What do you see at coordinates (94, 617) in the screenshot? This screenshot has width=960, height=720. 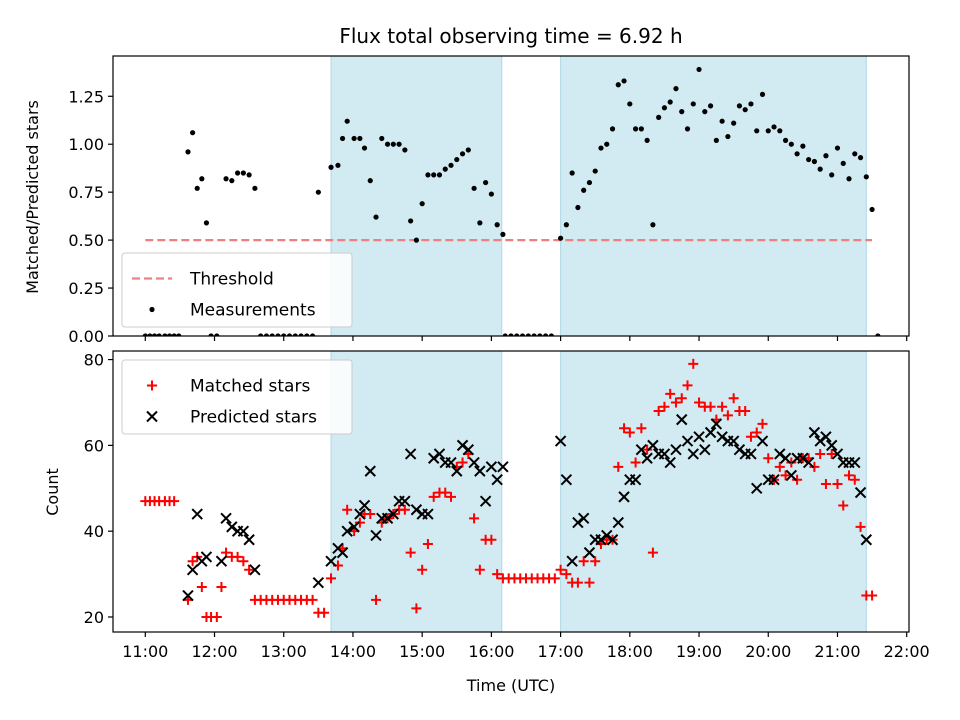 I see `y-tick-label: 20` at bounding box center [94, 617].